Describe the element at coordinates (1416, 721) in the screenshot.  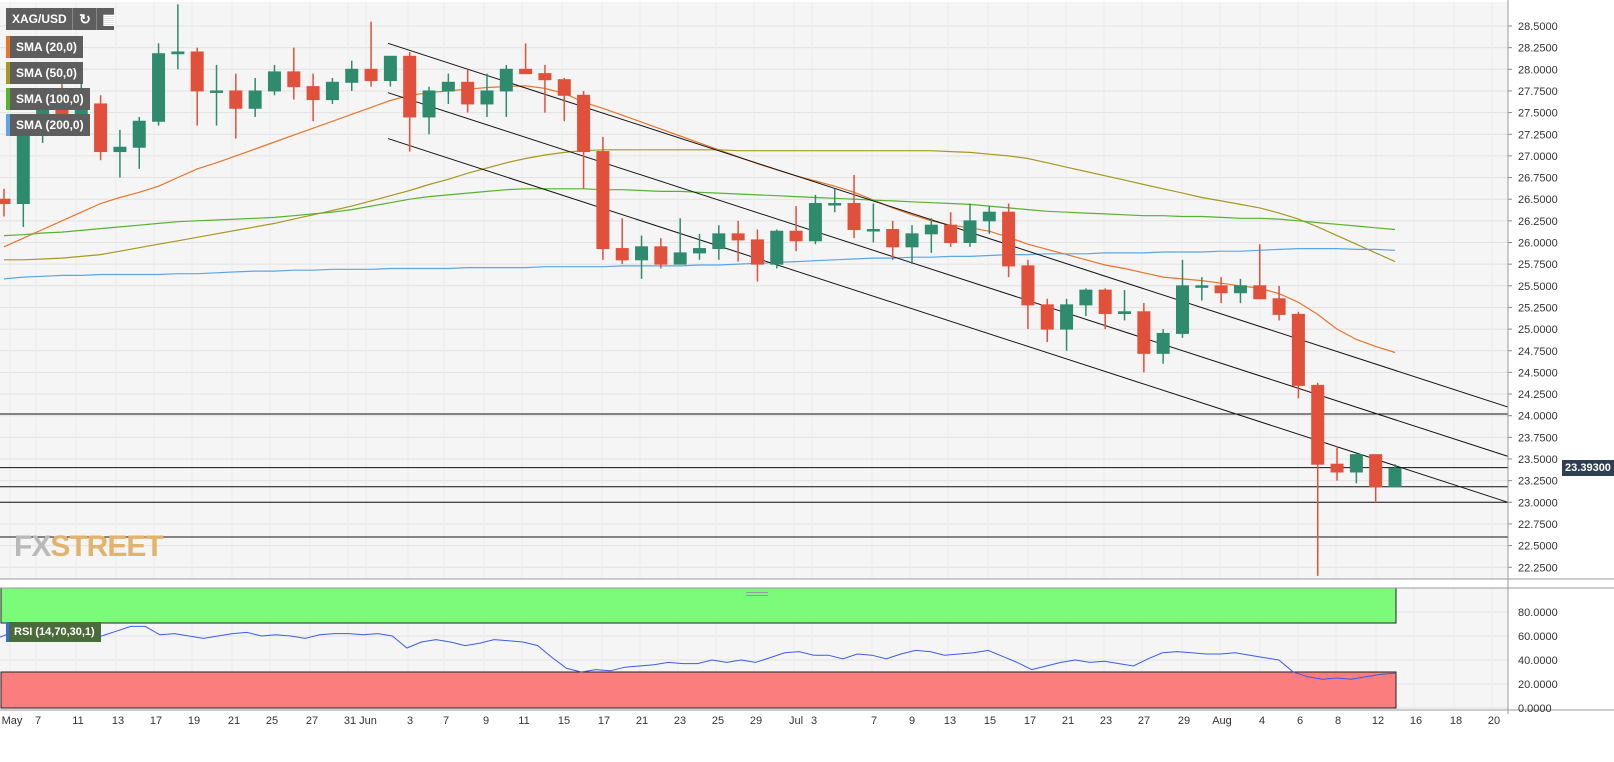
I see `x-tick-label: 16` at that location.